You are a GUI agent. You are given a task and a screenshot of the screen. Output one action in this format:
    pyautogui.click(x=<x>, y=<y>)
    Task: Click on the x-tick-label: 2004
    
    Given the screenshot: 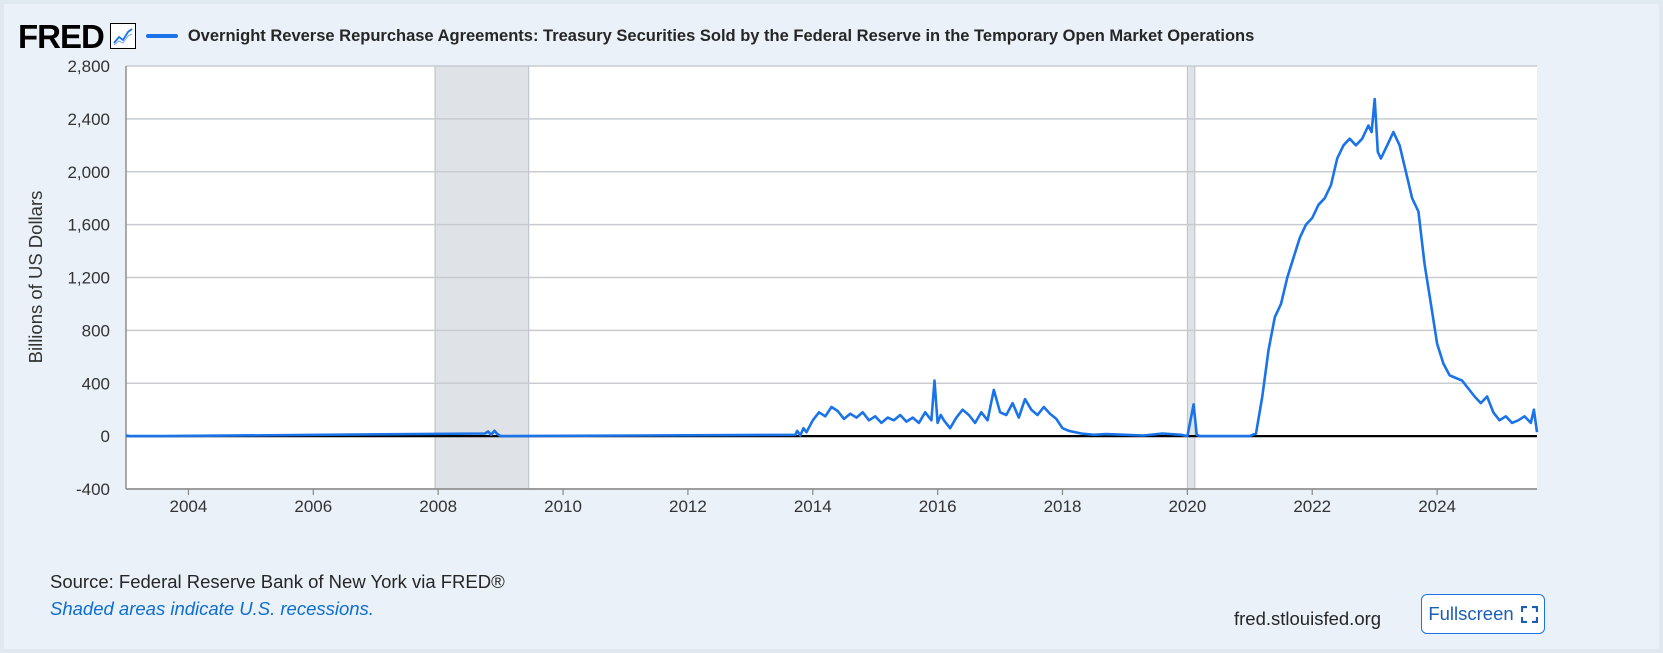 What is the action you would take?
    pyautogui.click(x=189, y=506)
    